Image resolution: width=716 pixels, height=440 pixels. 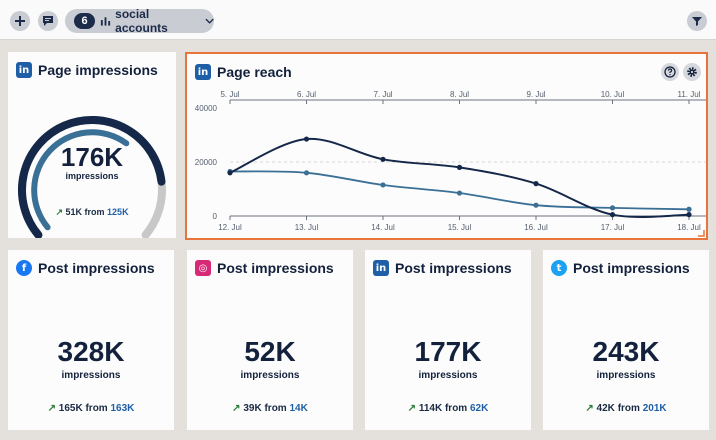 I want to click on previous-value: 62K, so click(x=479, y=408).